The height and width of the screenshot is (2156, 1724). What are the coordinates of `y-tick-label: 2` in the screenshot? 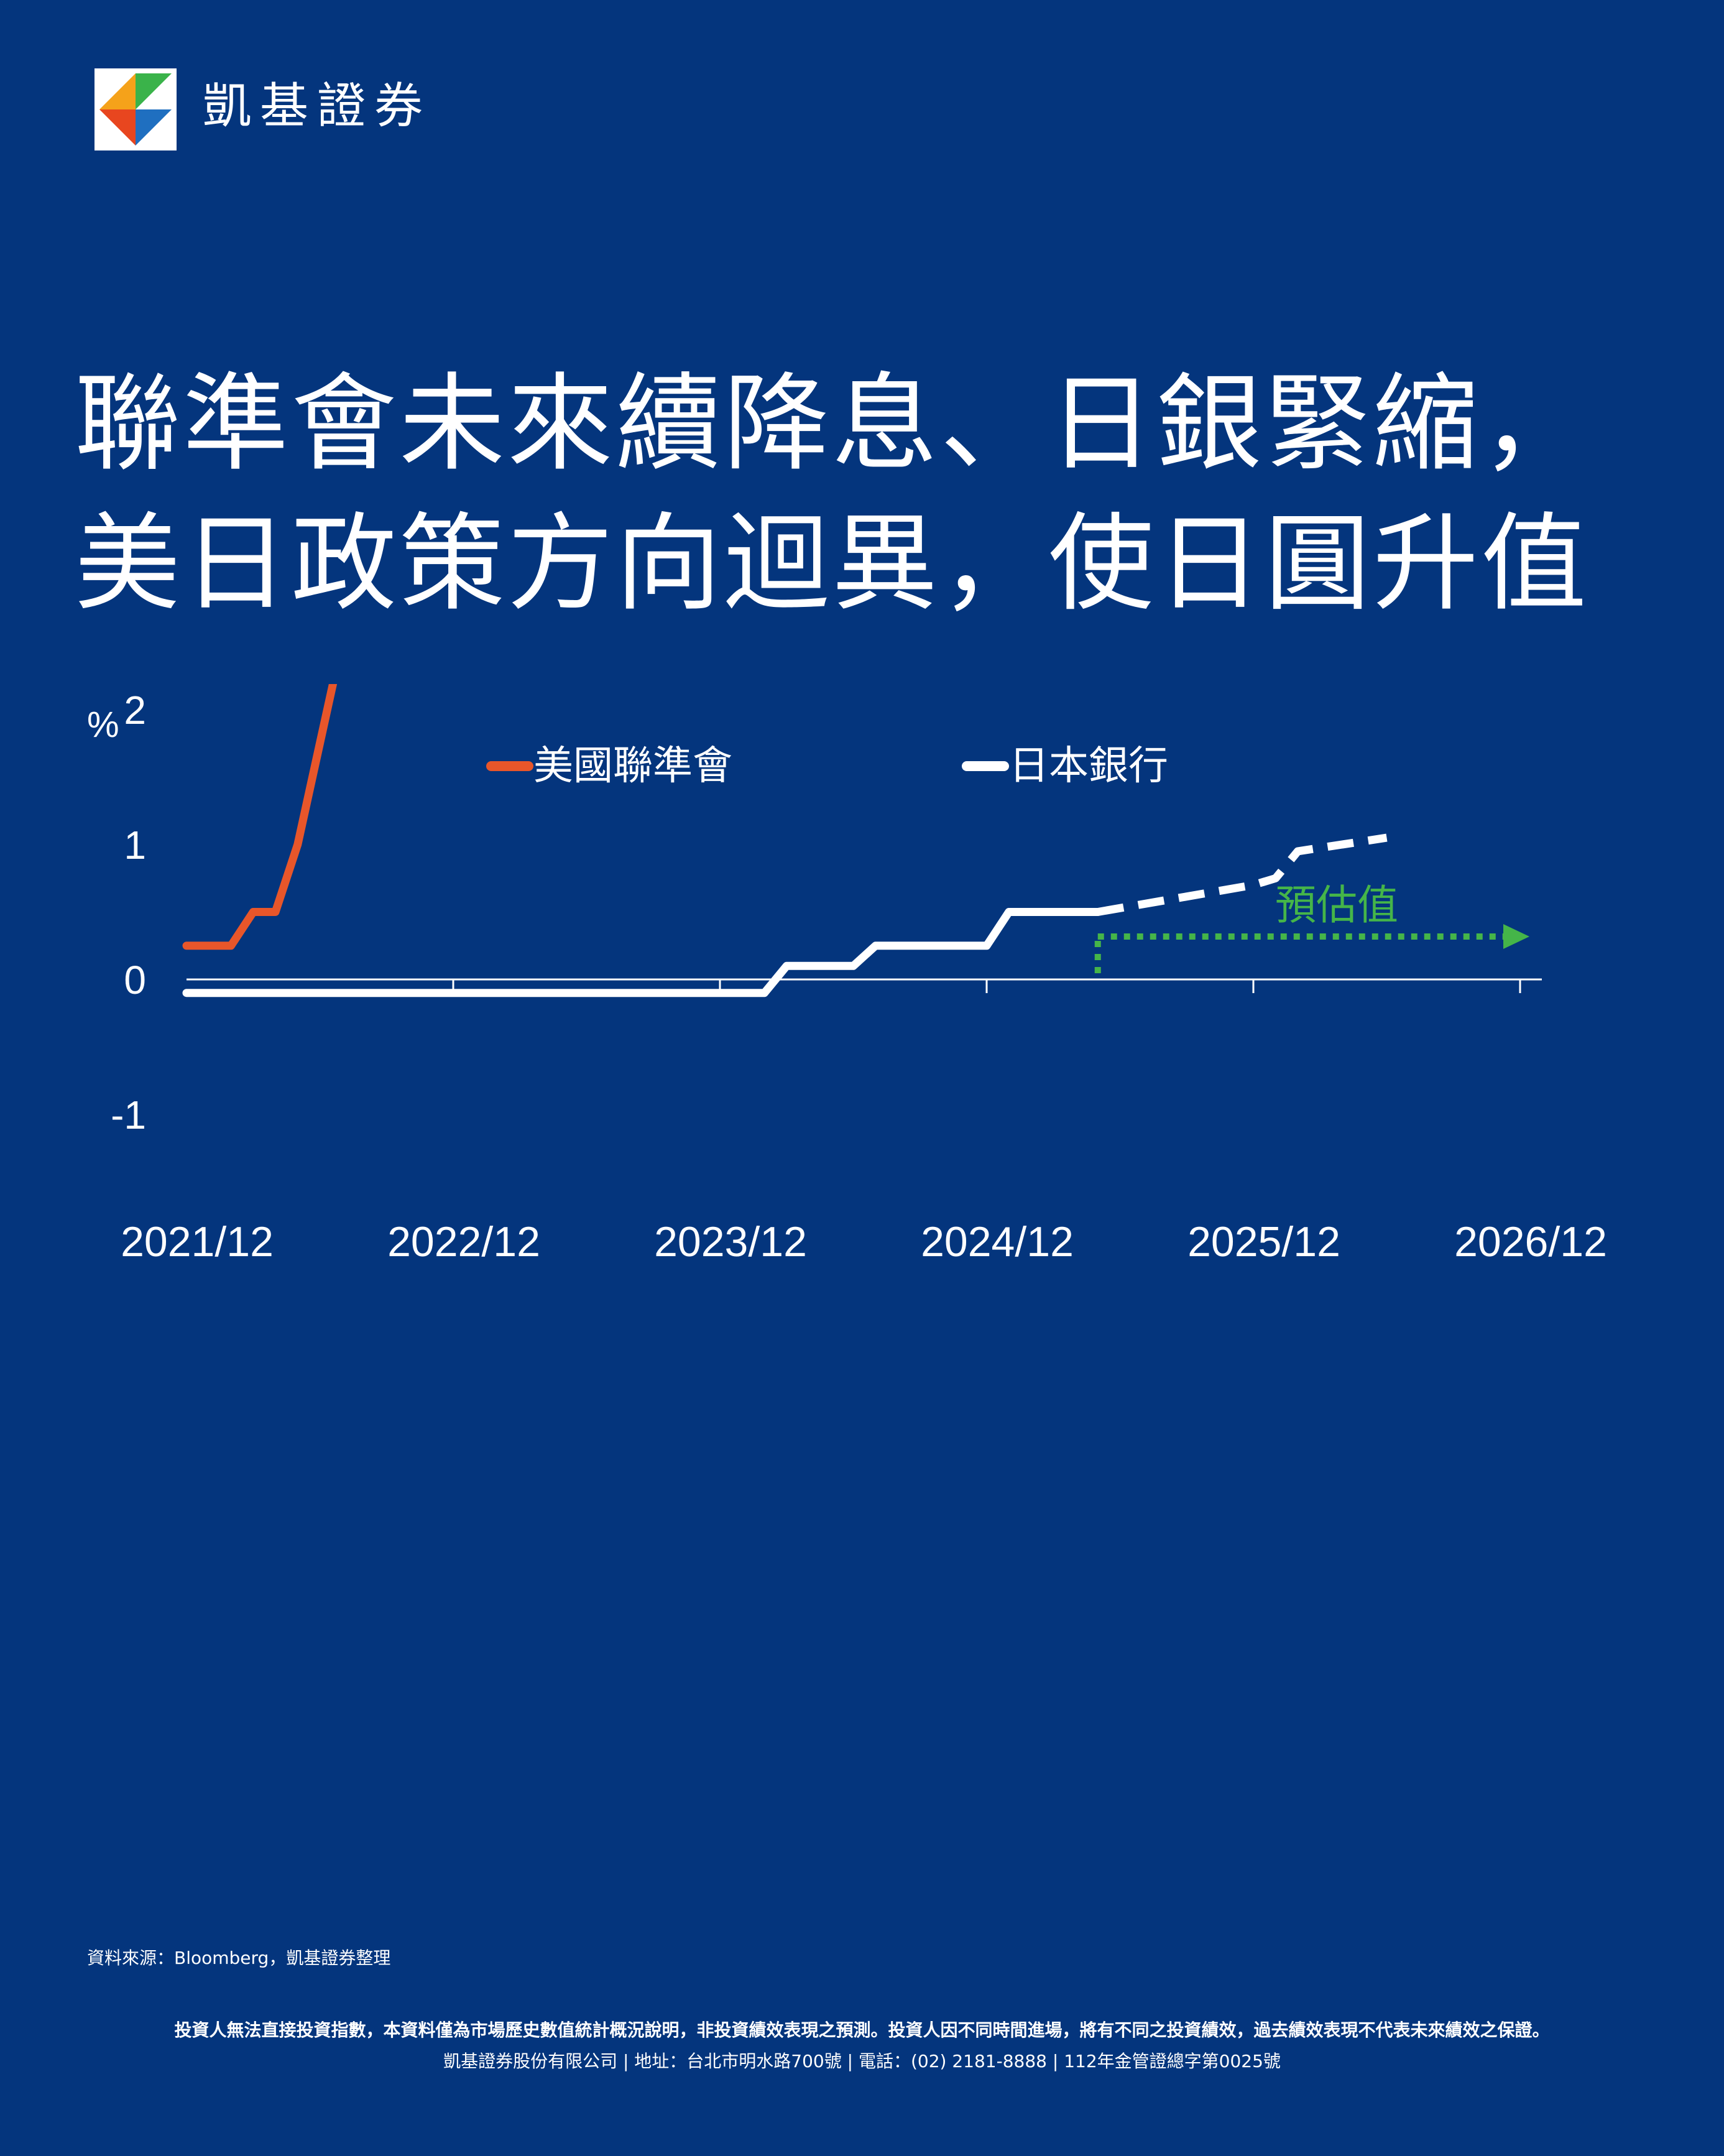 It's located at (135, 710).